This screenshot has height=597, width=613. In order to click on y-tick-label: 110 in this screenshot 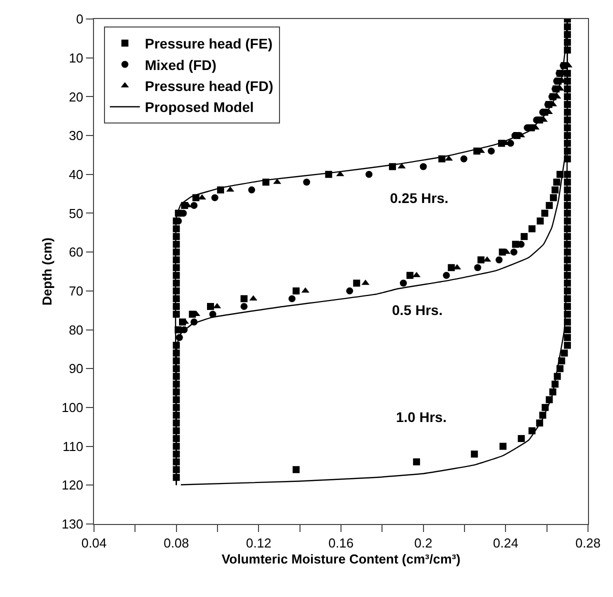, I will do `click(73, 446)`.